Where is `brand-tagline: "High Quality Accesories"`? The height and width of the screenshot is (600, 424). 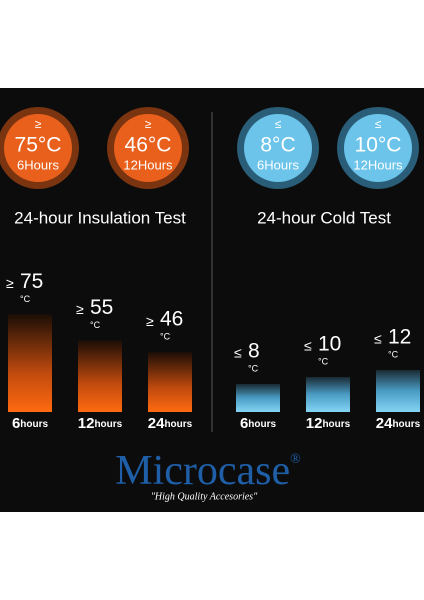 brand-tagline: "High Quality Accesories" is located at coordinates (204, 496).